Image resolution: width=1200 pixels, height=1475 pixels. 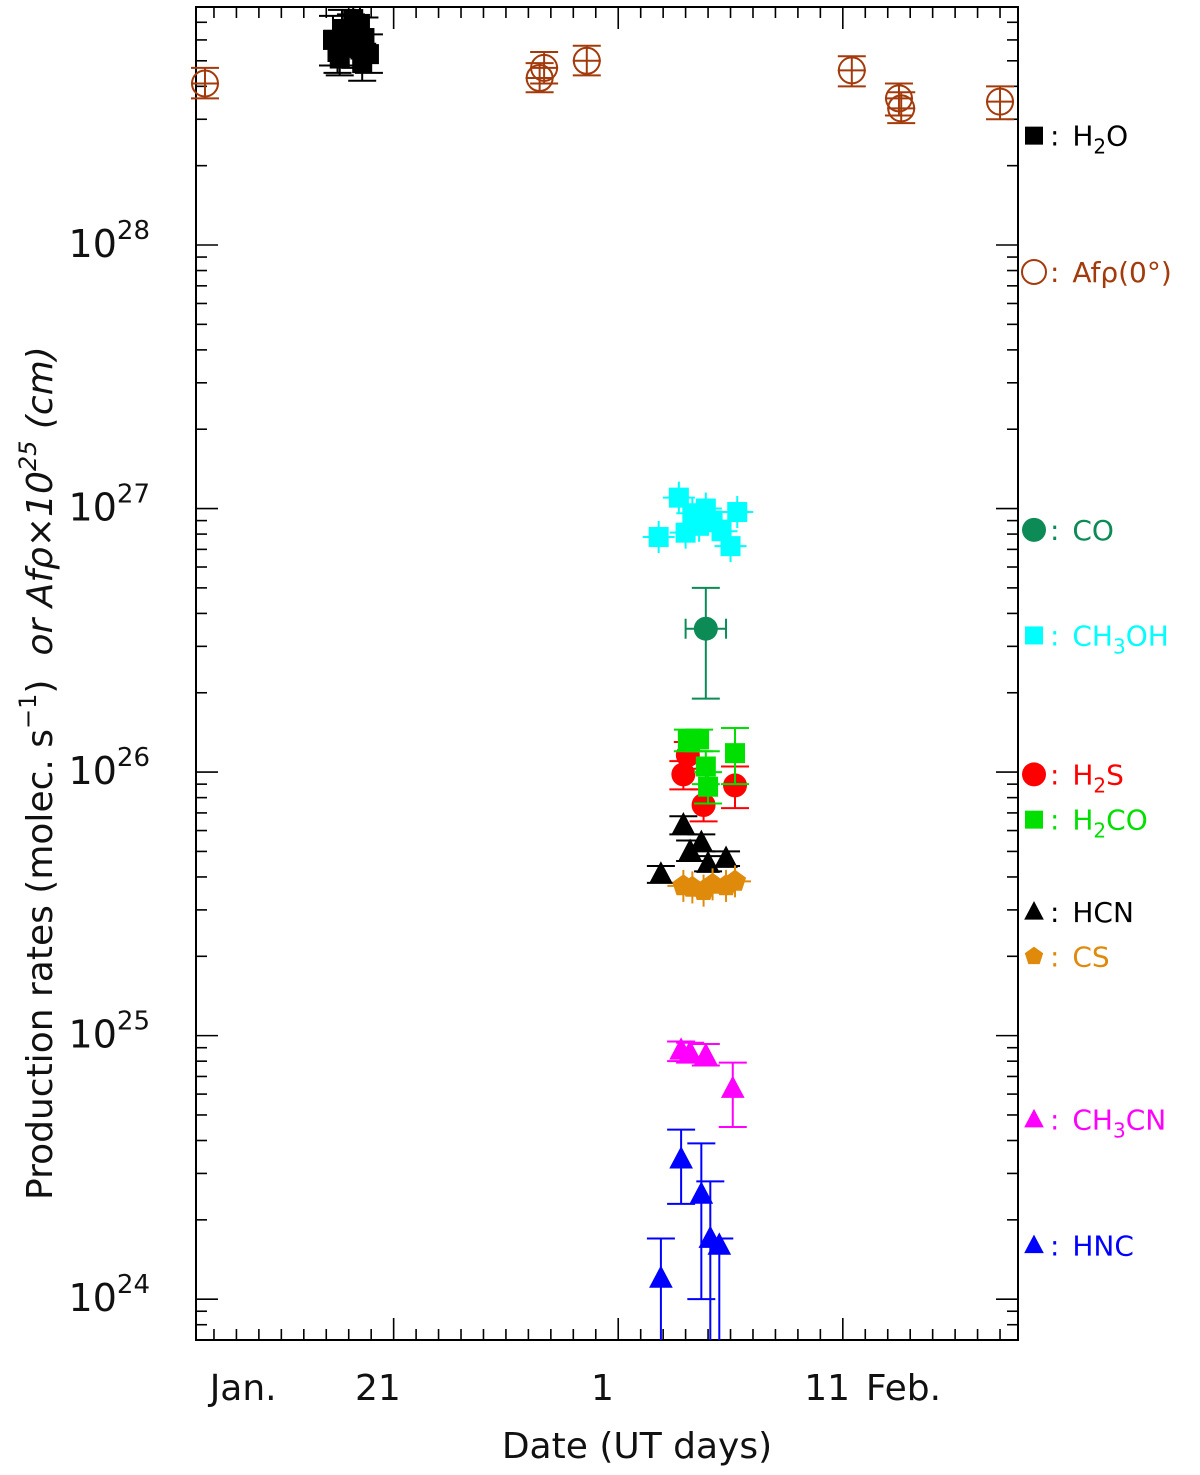 I want to click on legend-tail: S, so click(x=1115, y=774).